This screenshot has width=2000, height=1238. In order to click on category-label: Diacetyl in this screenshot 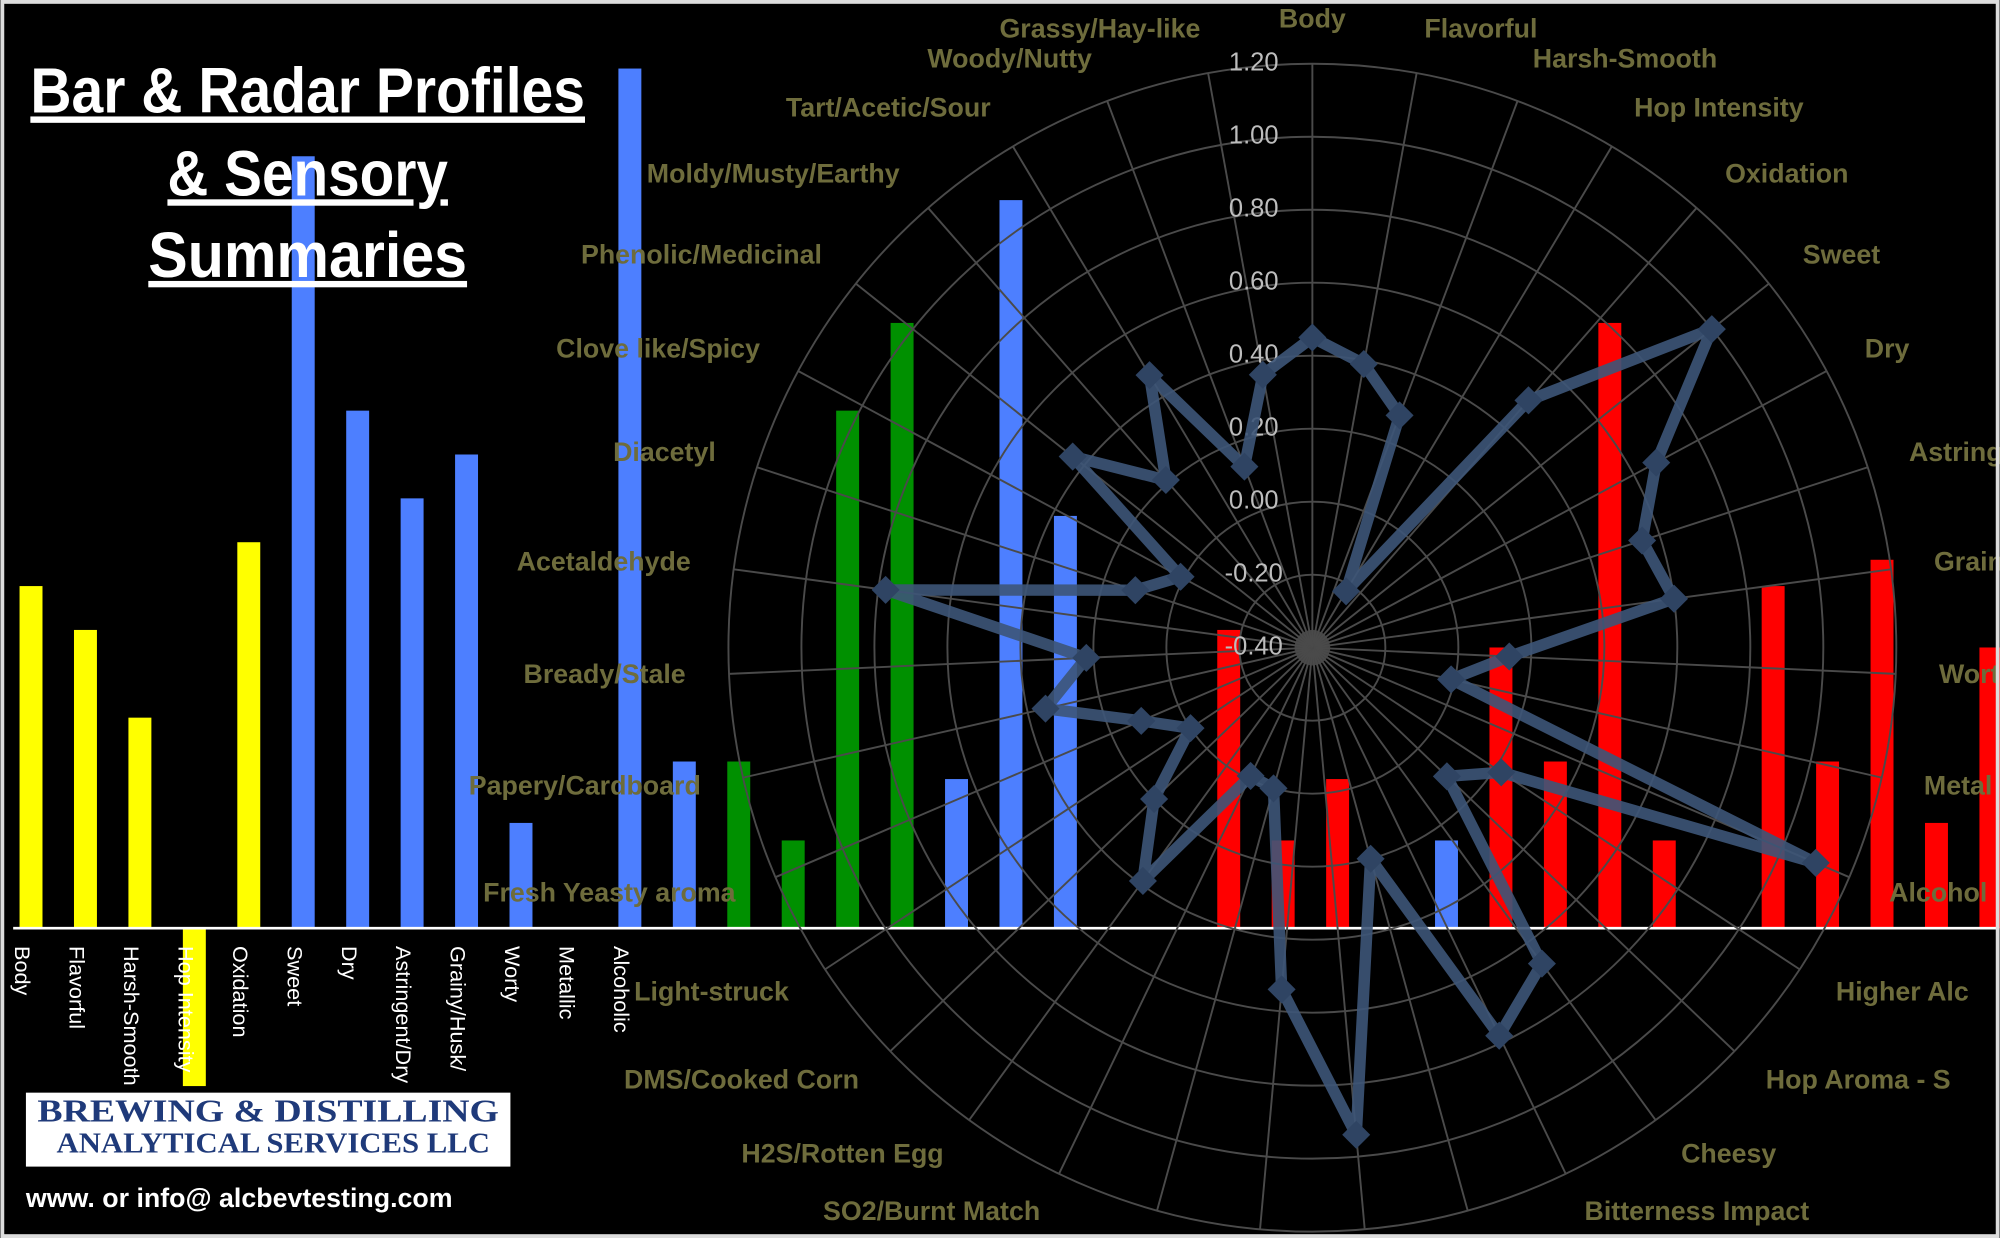, I will do `click(664, 452)`.